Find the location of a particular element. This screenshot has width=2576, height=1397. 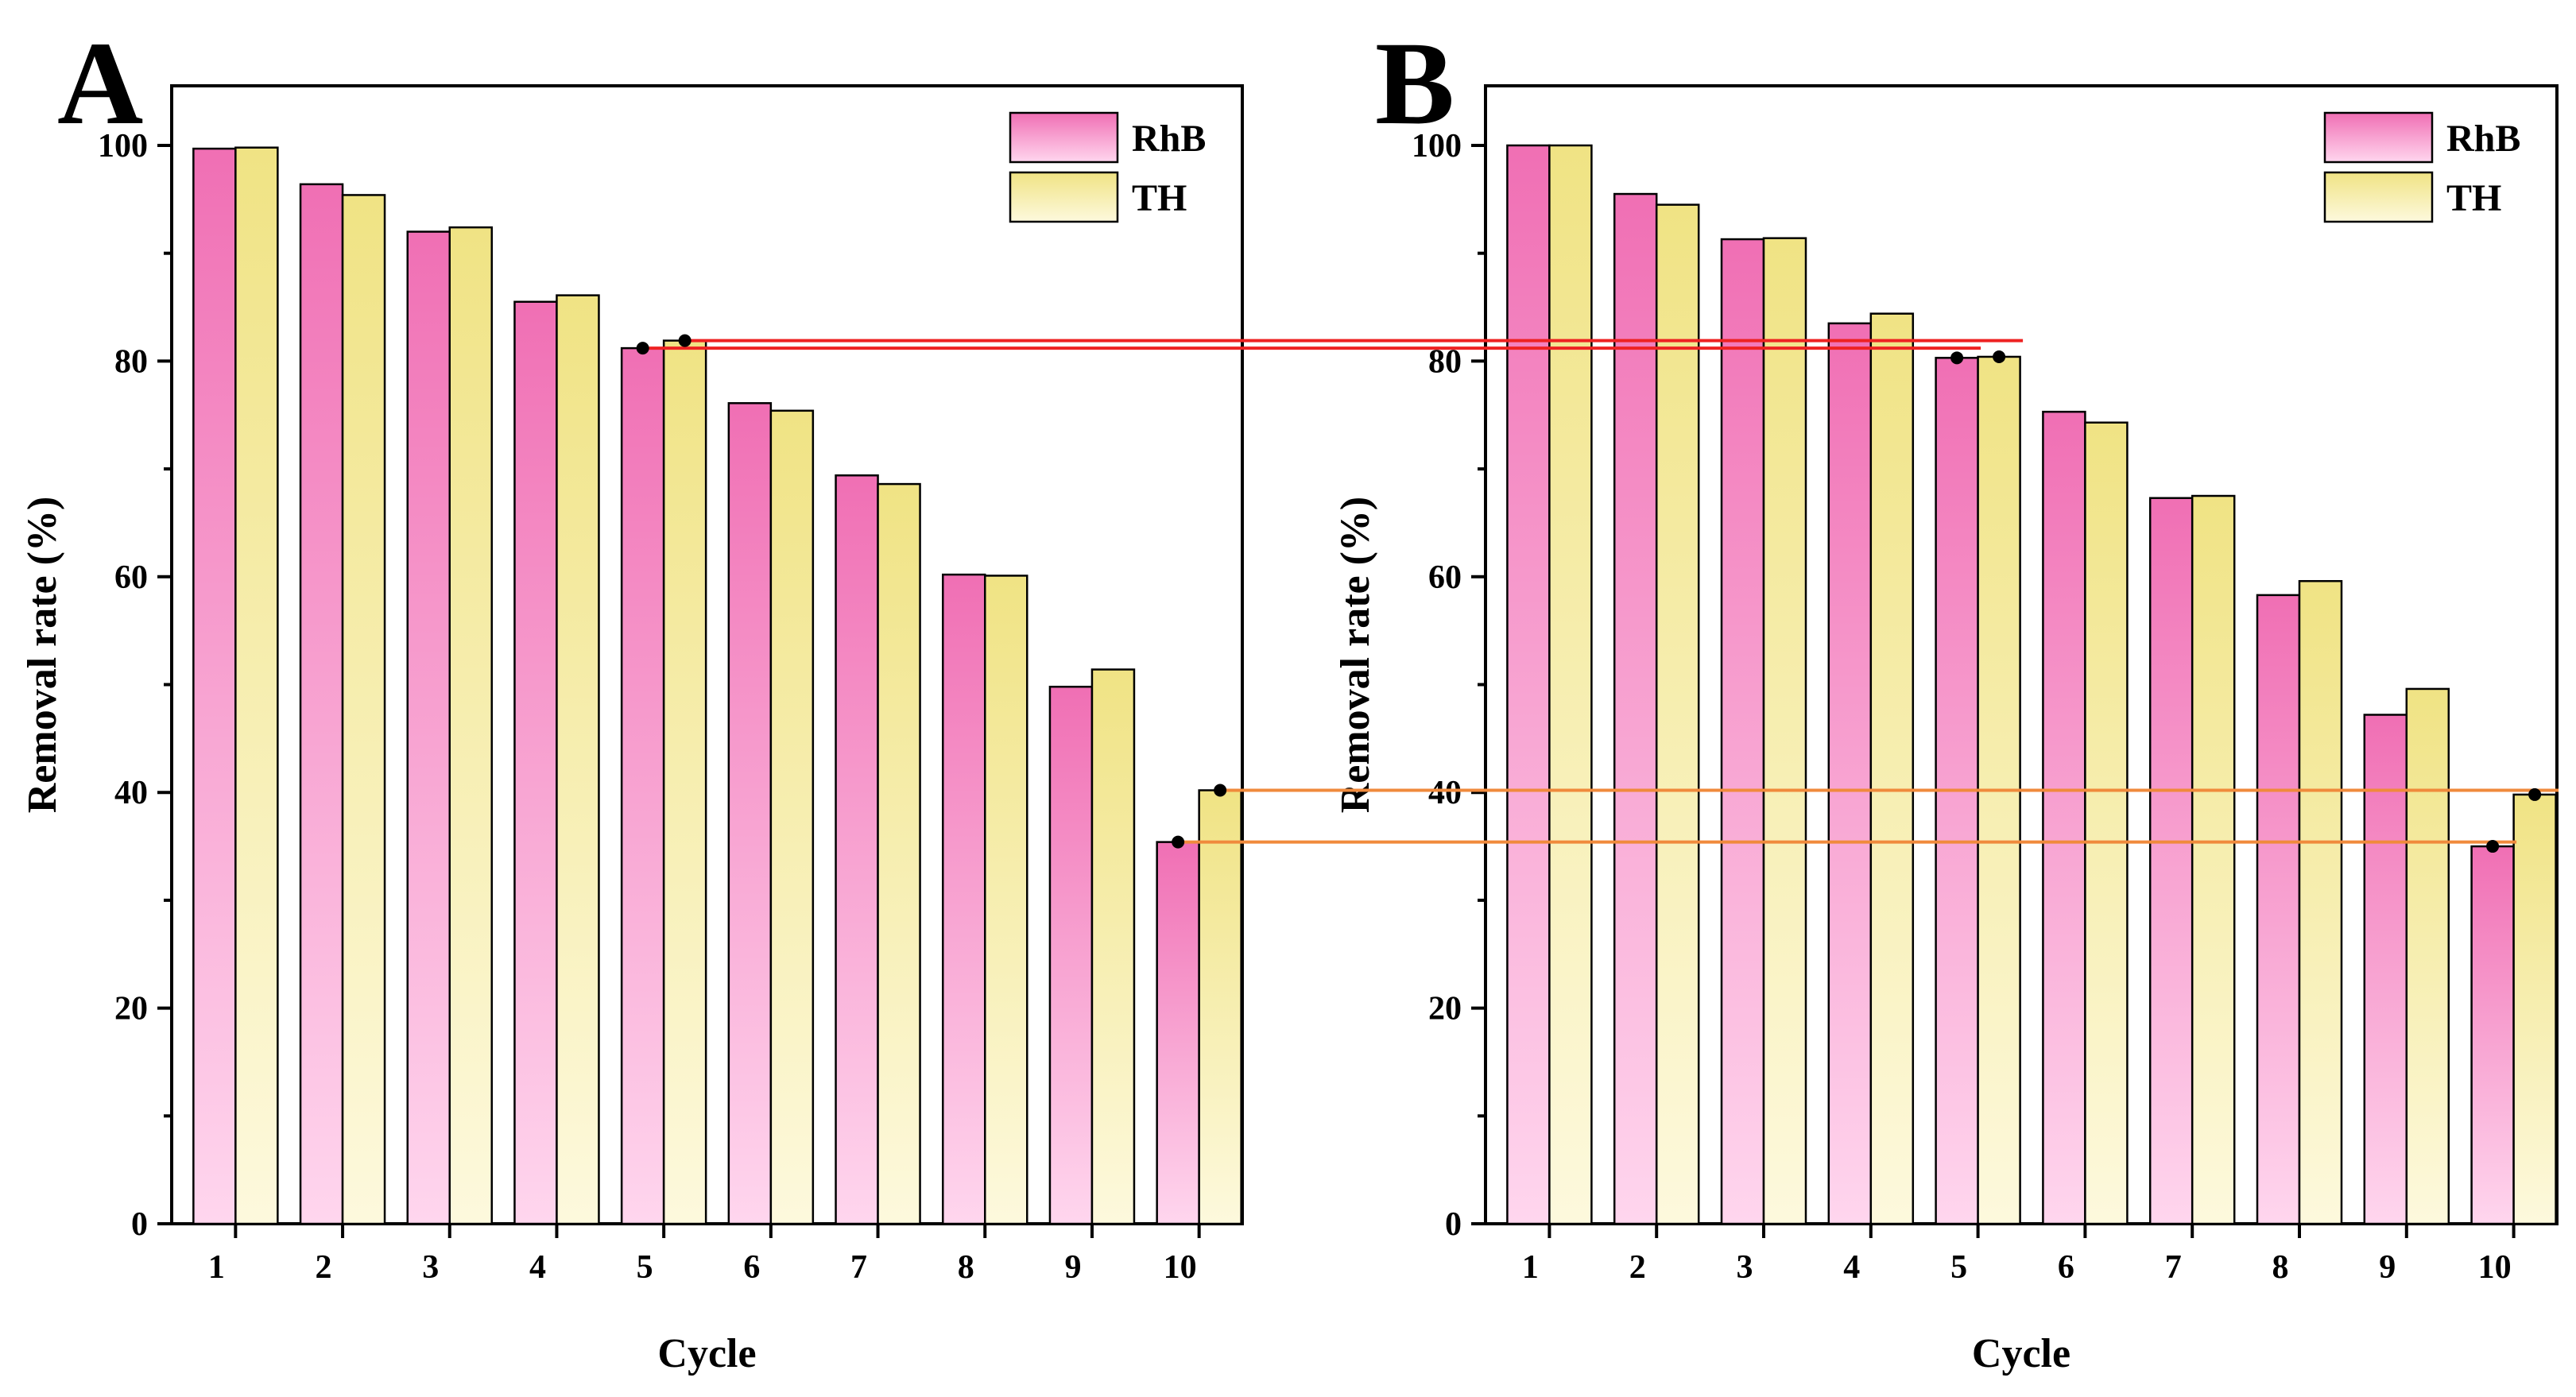

panel-letter: B is located at coordinates (1415, 83).